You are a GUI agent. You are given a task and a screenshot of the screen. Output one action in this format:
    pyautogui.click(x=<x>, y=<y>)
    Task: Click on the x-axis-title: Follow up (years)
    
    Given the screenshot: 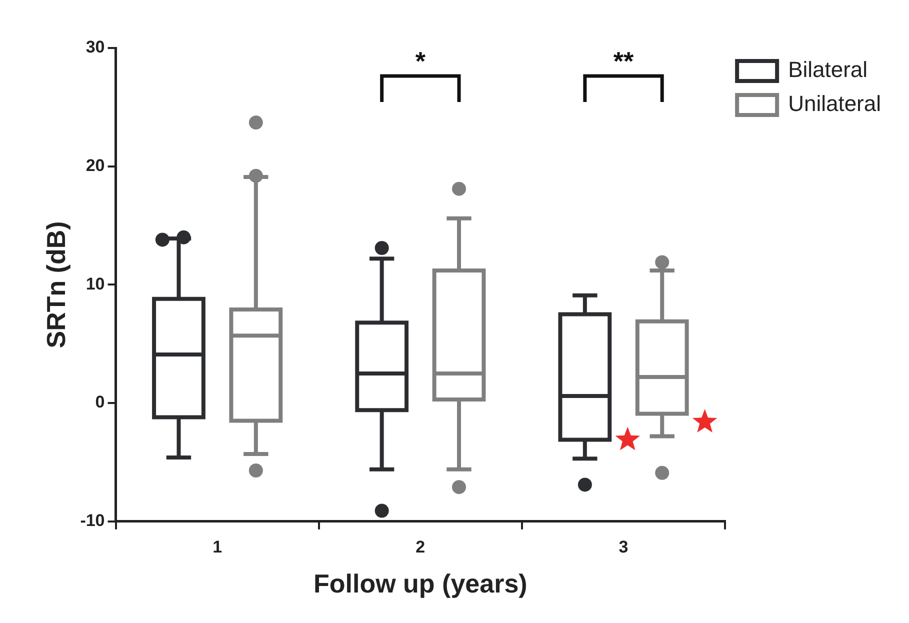 What is the action you would take?
    pyautogui.click(x=421, y=583)
    